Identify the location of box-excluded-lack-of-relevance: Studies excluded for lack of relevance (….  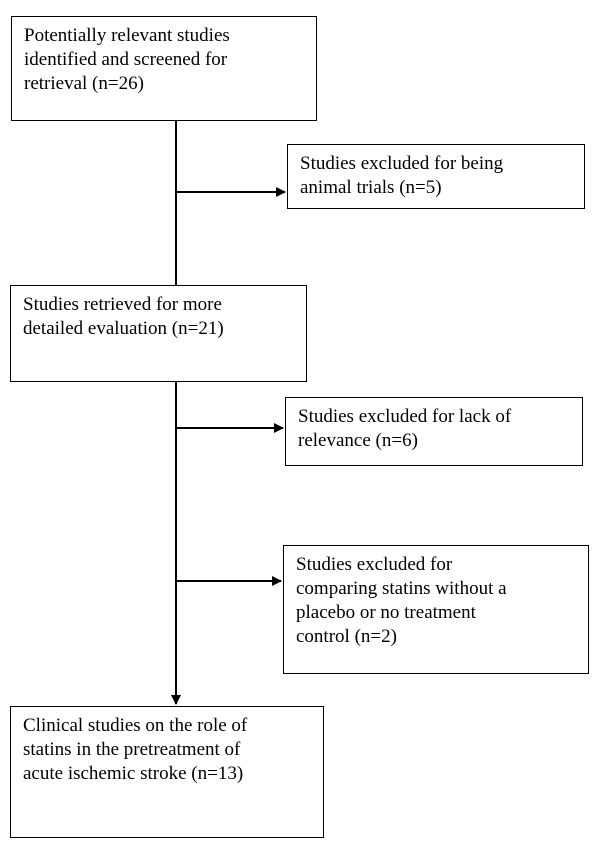
(434, 431).